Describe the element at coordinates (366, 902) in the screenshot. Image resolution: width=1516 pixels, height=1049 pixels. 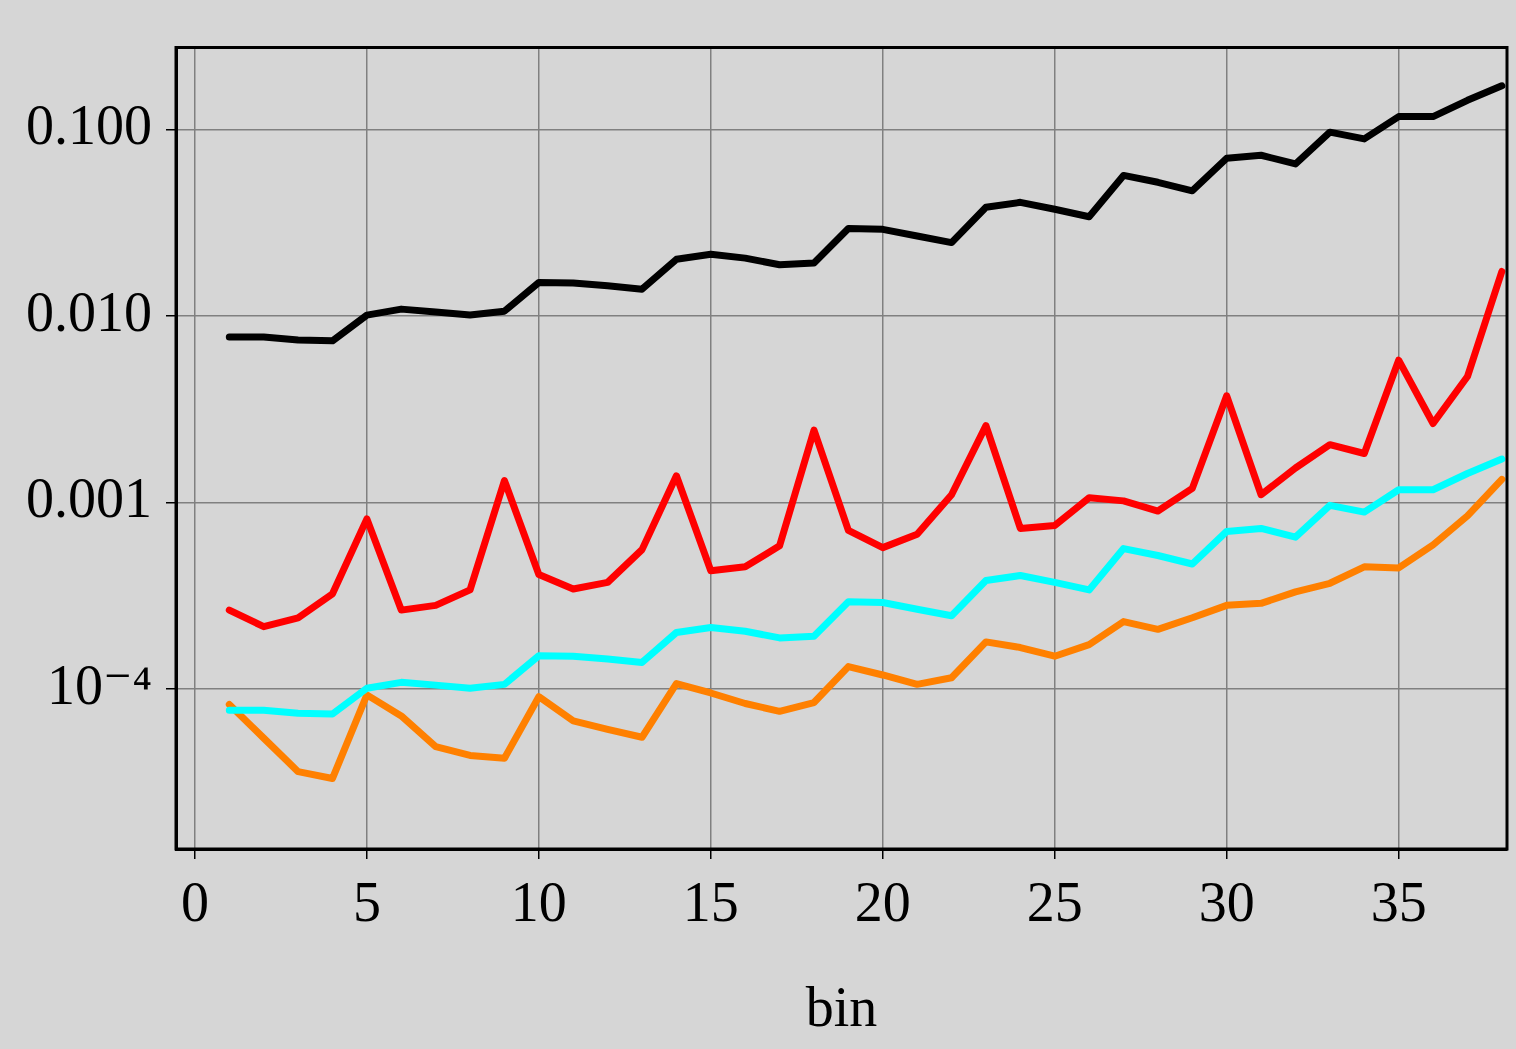
I see `x-tick-label: 5` at that location.